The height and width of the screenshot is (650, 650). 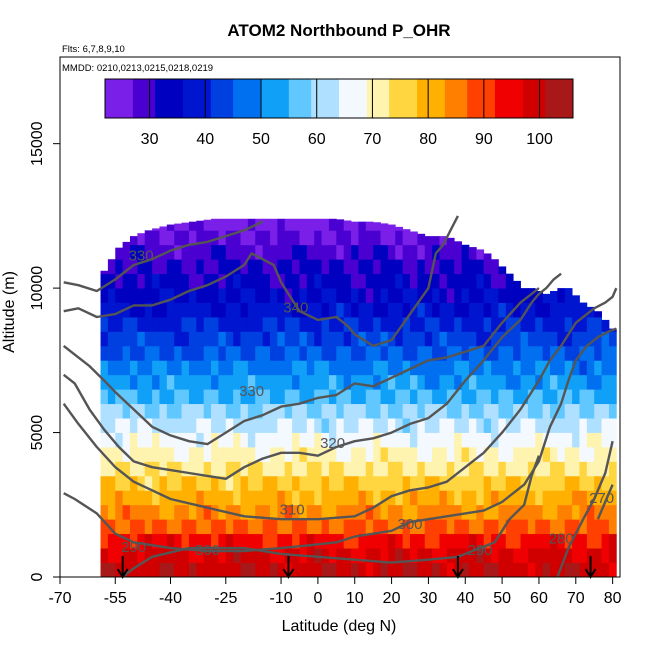 What do you see at coordinates (484, 139) in the screenshot?
I see `colorbar-tick-label: 90` at bounding box center [484, 139].